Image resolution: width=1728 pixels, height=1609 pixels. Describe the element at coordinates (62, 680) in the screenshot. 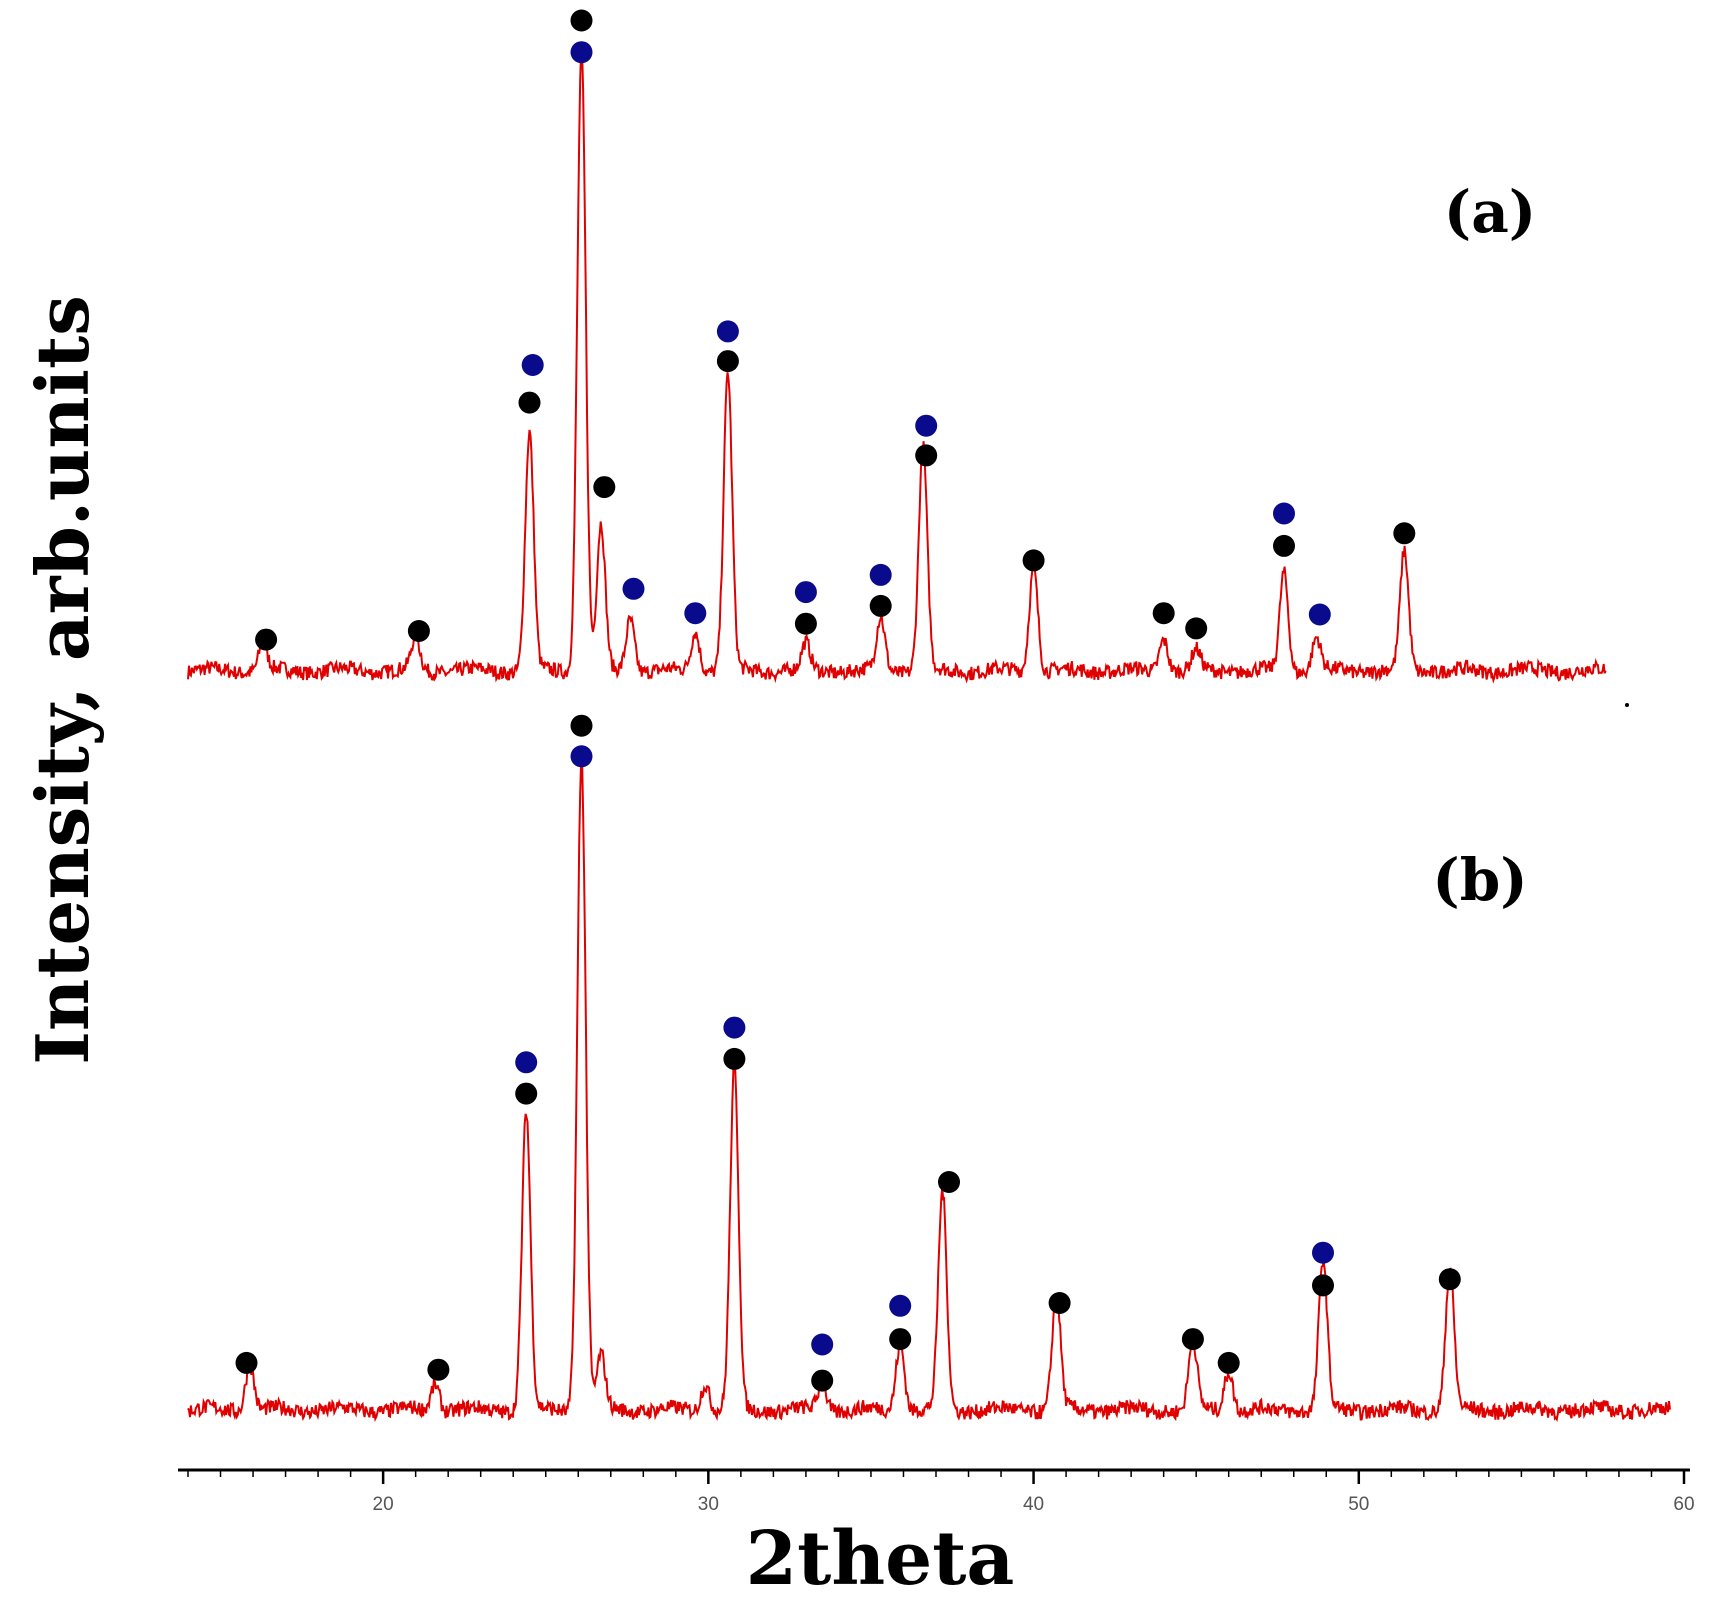

I see `y-axis-label: Intensity, arb.units` at that location.